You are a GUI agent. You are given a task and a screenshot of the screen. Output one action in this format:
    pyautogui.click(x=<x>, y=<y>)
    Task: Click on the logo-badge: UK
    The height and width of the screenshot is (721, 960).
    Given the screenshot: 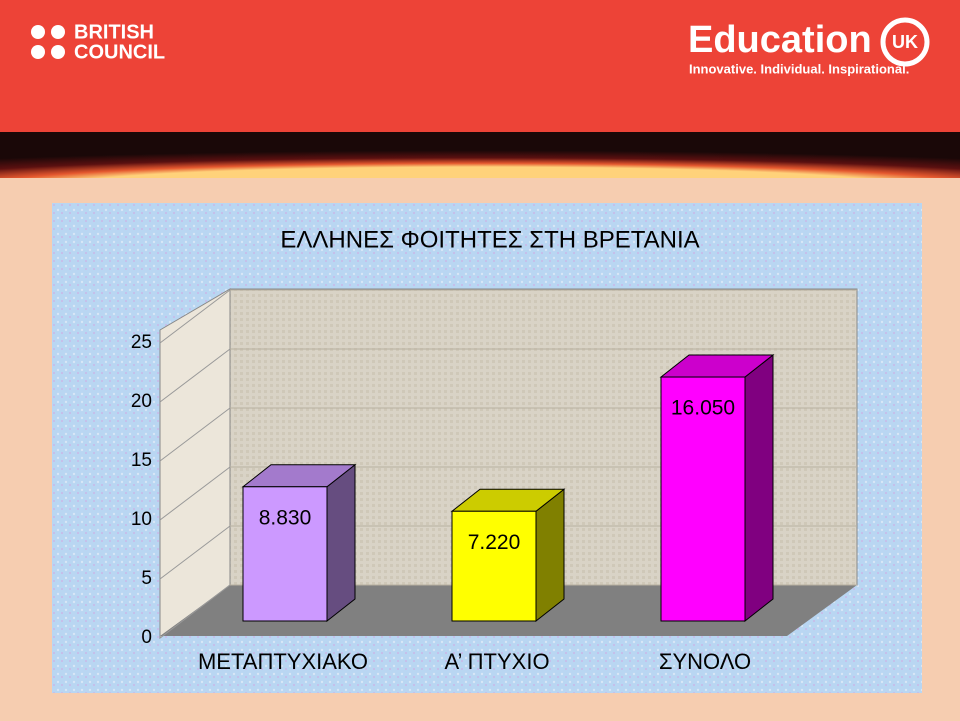 What is the action you would take?
    pyautogui.click(x=905, y=42)
    